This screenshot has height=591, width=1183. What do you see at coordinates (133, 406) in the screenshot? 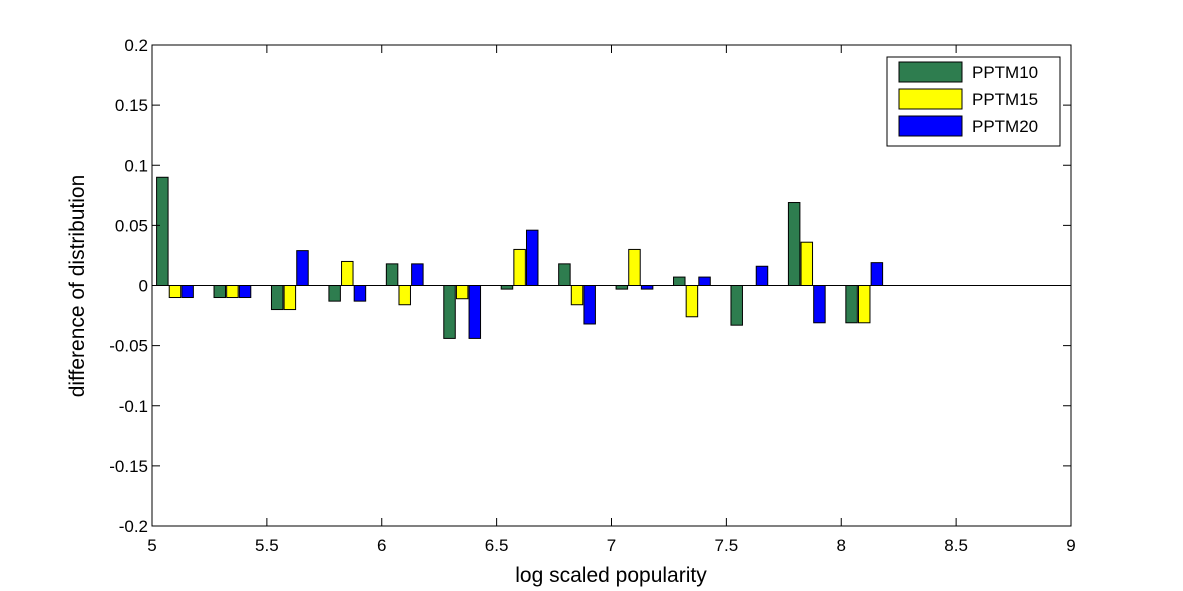
I see `y-tick-label: -0.1` at bounding box center [133, 406].